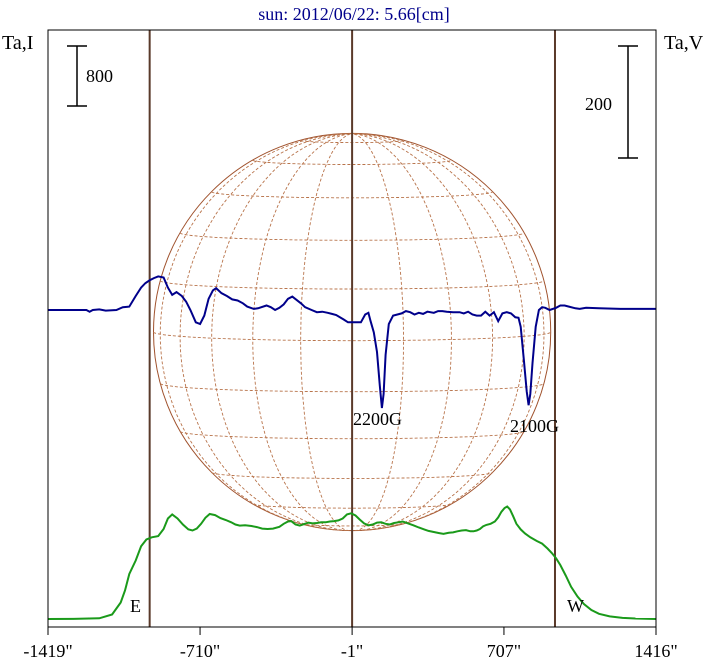  Describe the element at coordinates (17, 43) in the screenshot. I see `left-axis-label: Ta,I` at that location.